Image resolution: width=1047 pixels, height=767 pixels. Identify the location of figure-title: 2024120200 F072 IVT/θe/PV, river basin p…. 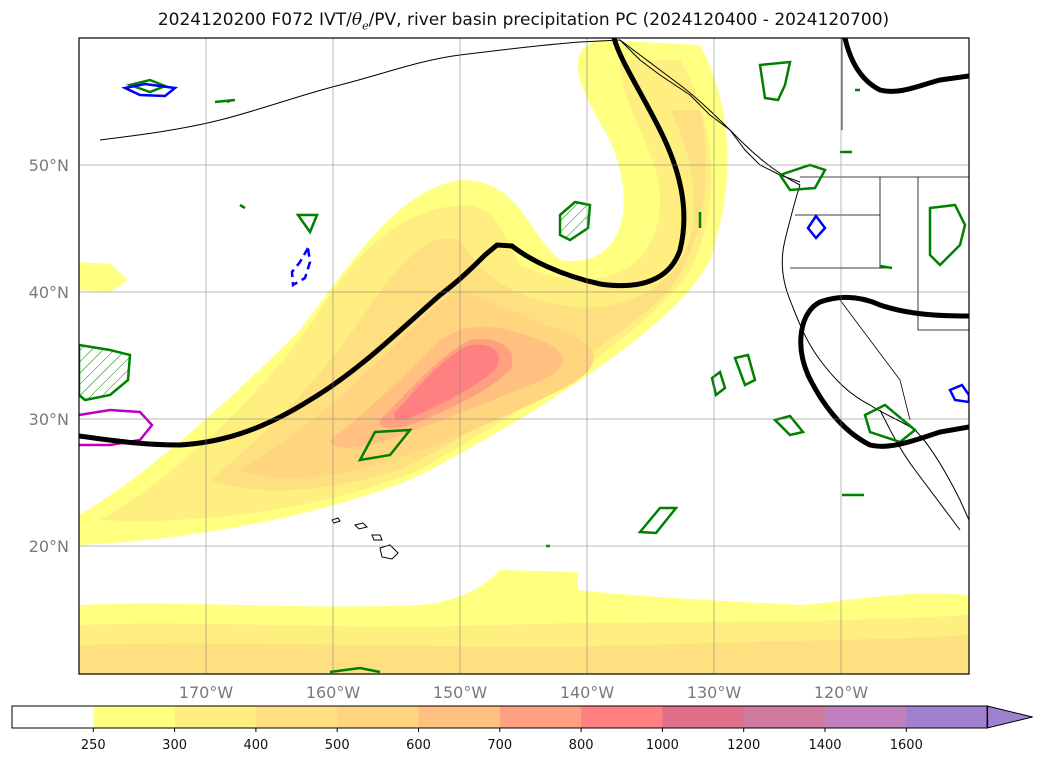
(523, 21).